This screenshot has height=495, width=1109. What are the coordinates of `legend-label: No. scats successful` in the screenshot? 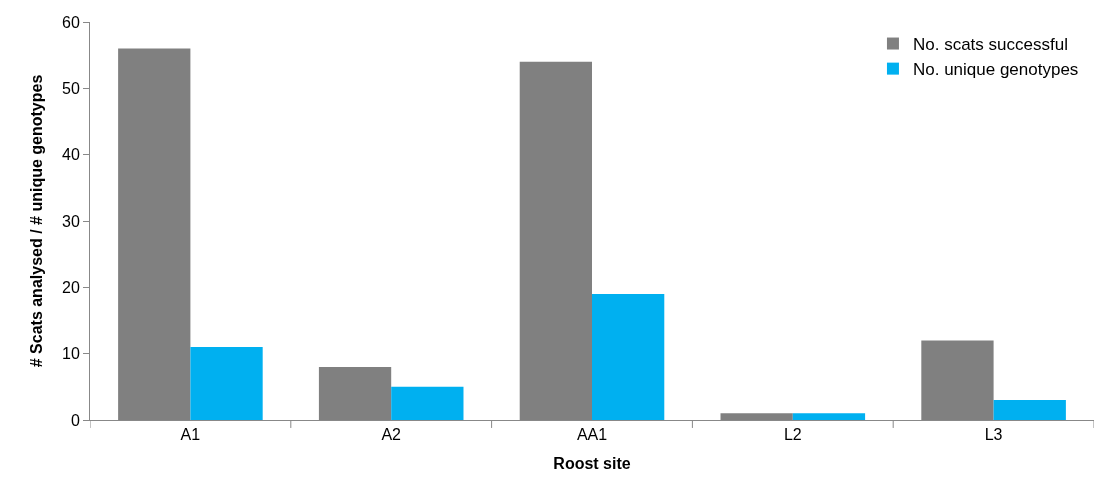 It's located at (990, 45).